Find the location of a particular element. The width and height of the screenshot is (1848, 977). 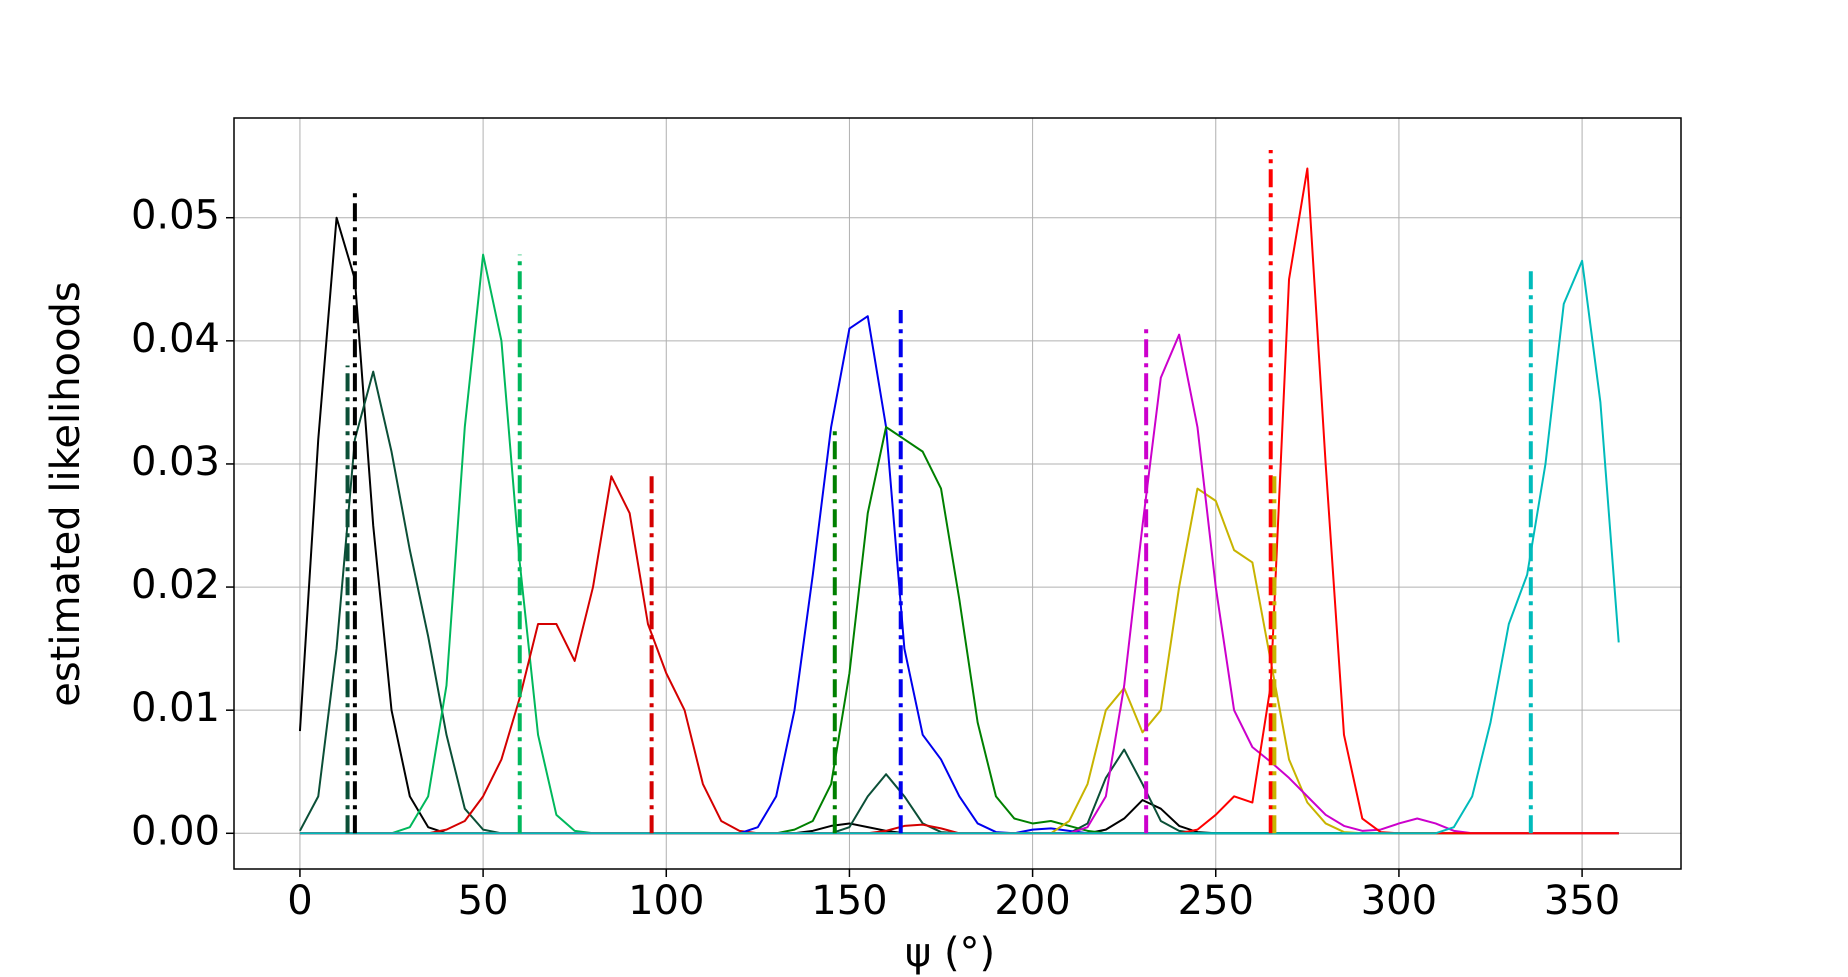

y-axis-label: estimated likelihoods is located at coordinates (66, 493).